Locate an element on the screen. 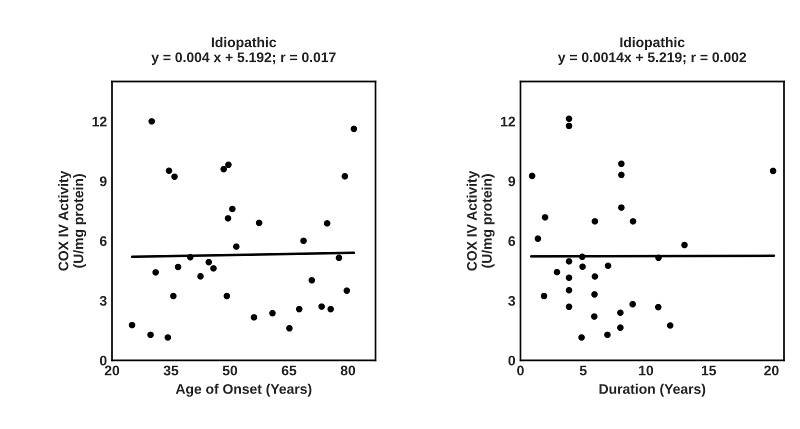 The height and width of the screenshot is (429, 800). x-tick-label: 35 is located at coordinates (171, 371).